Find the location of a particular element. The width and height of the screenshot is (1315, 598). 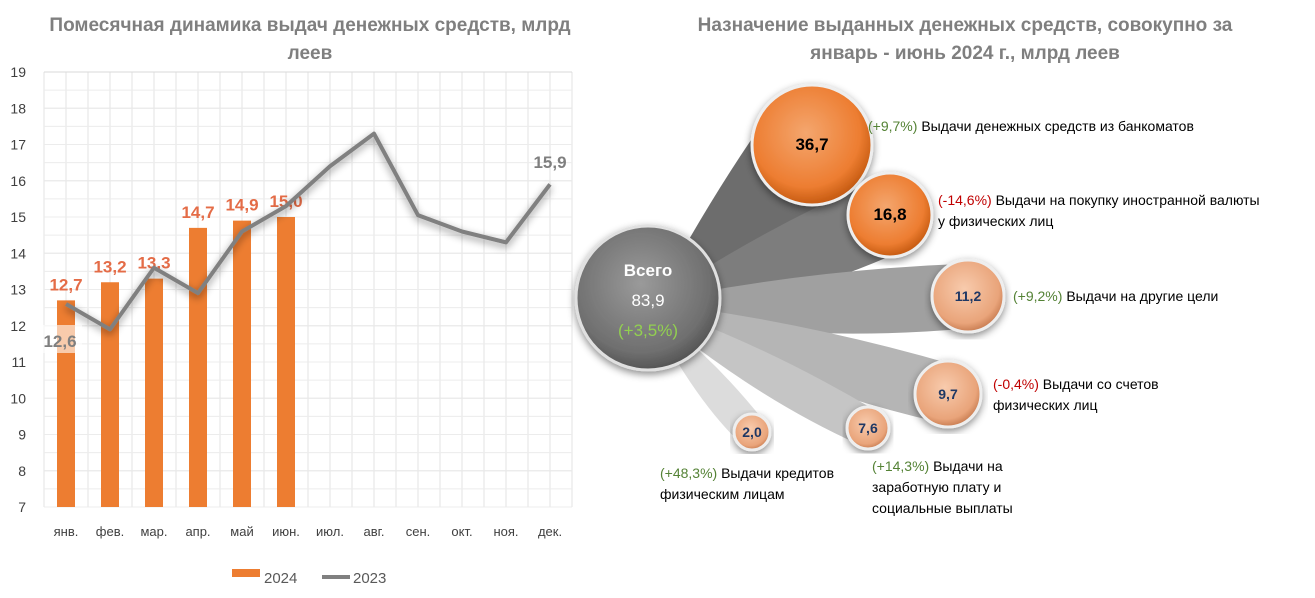

category-name: Выдачи денежных средств из банкоматов is located at coordinates (1057, 126).